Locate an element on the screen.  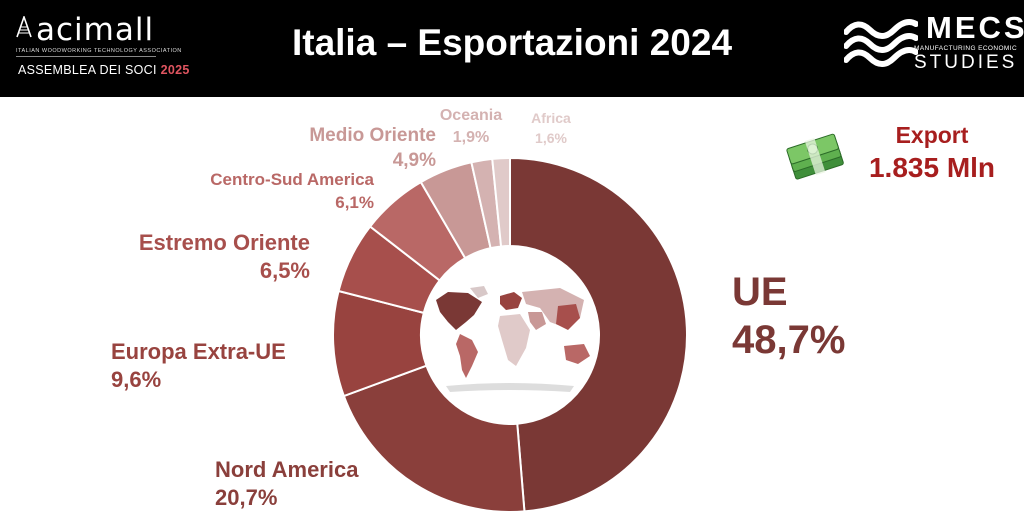
world-map-icon is located at coordinates (510, 335).